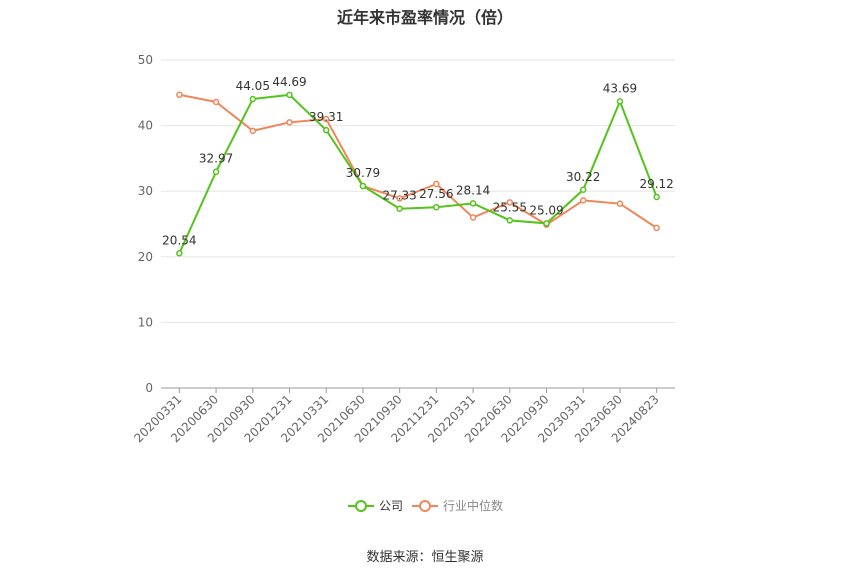  I want to click on data-label: 29.12, so click(656, 184).